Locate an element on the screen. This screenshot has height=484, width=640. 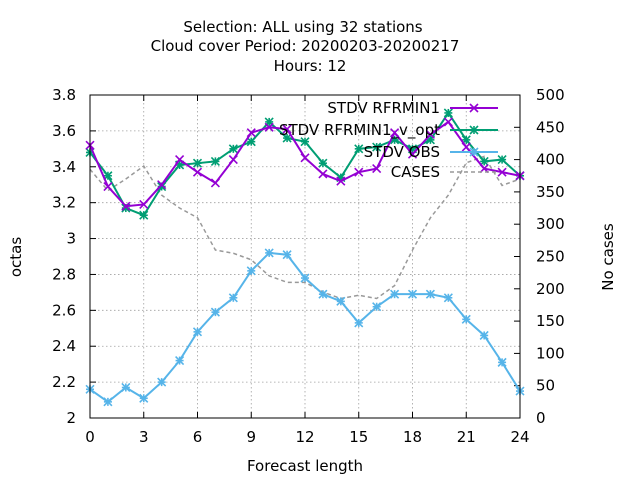
x-tick-label: 18 is located at coordinates (412, 437).